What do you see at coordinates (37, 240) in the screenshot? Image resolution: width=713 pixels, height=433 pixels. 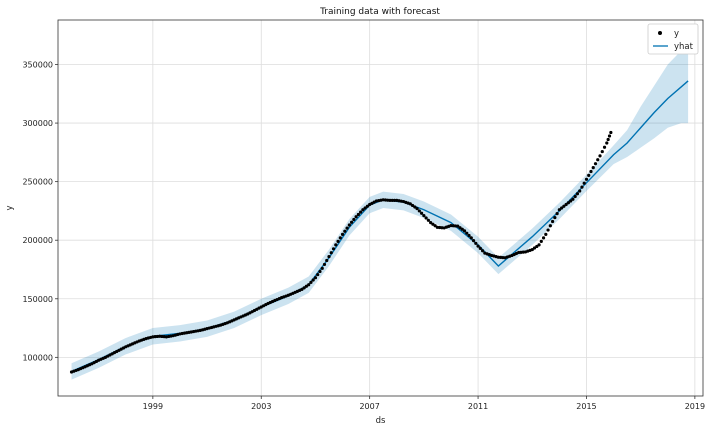 I see `y-tick-label: 200000` at bounding box center [37, 240].